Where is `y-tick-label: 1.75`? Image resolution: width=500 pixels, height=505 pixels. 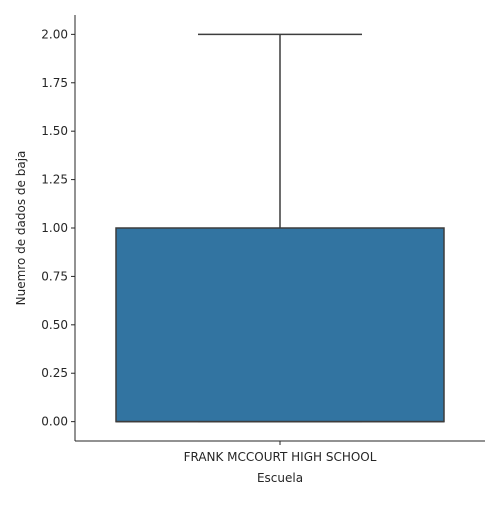 y-tick-label: 1.75 is located at coordinates (54, 83).